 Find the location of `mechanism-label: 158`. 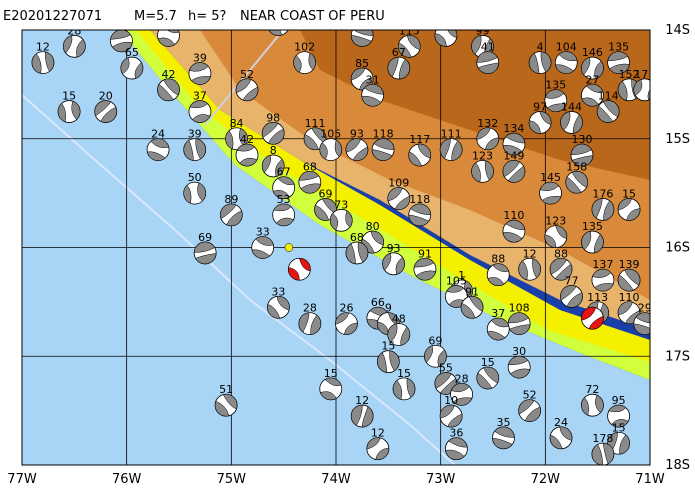

mechanism-label: 158 is located at coordinates (576, 166).